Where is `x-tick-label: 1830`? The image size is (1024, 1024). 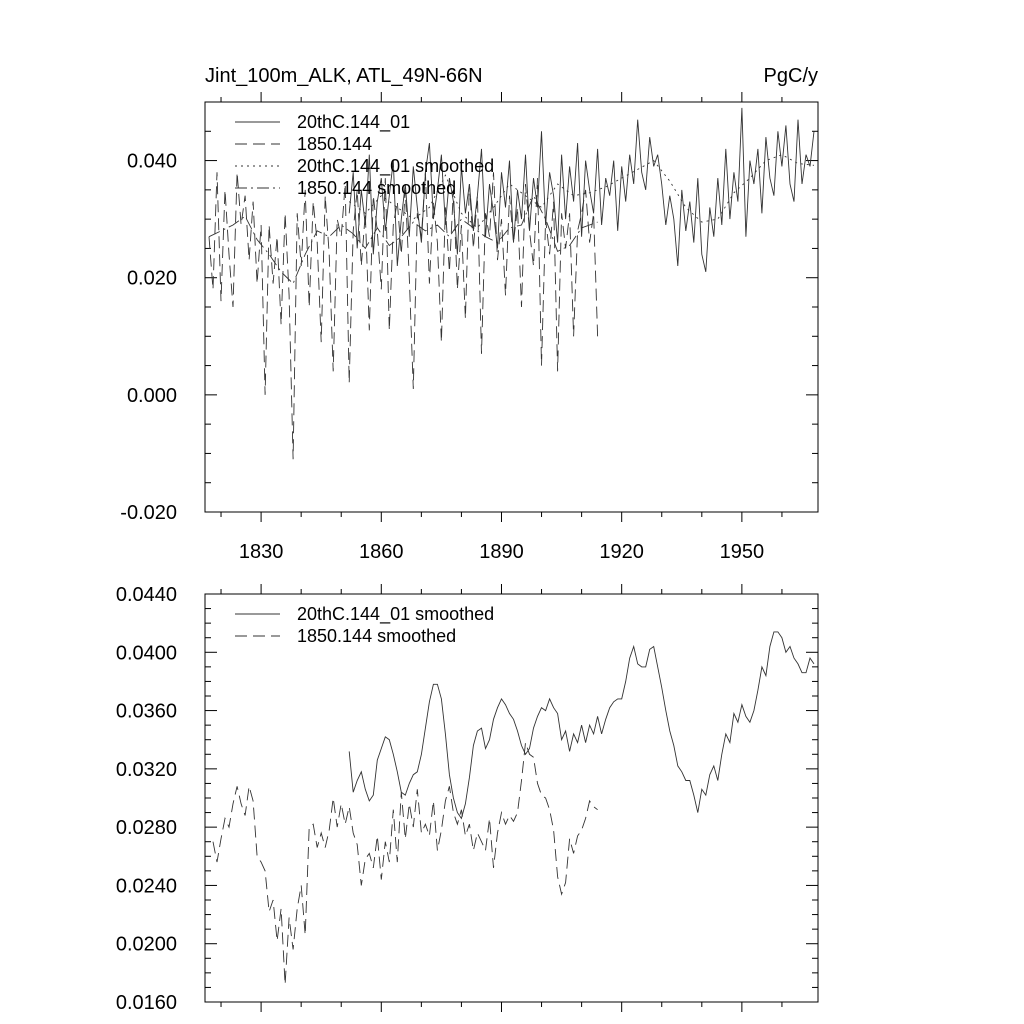 x-tick-label: 1830 is located at coordinates (261, 552).